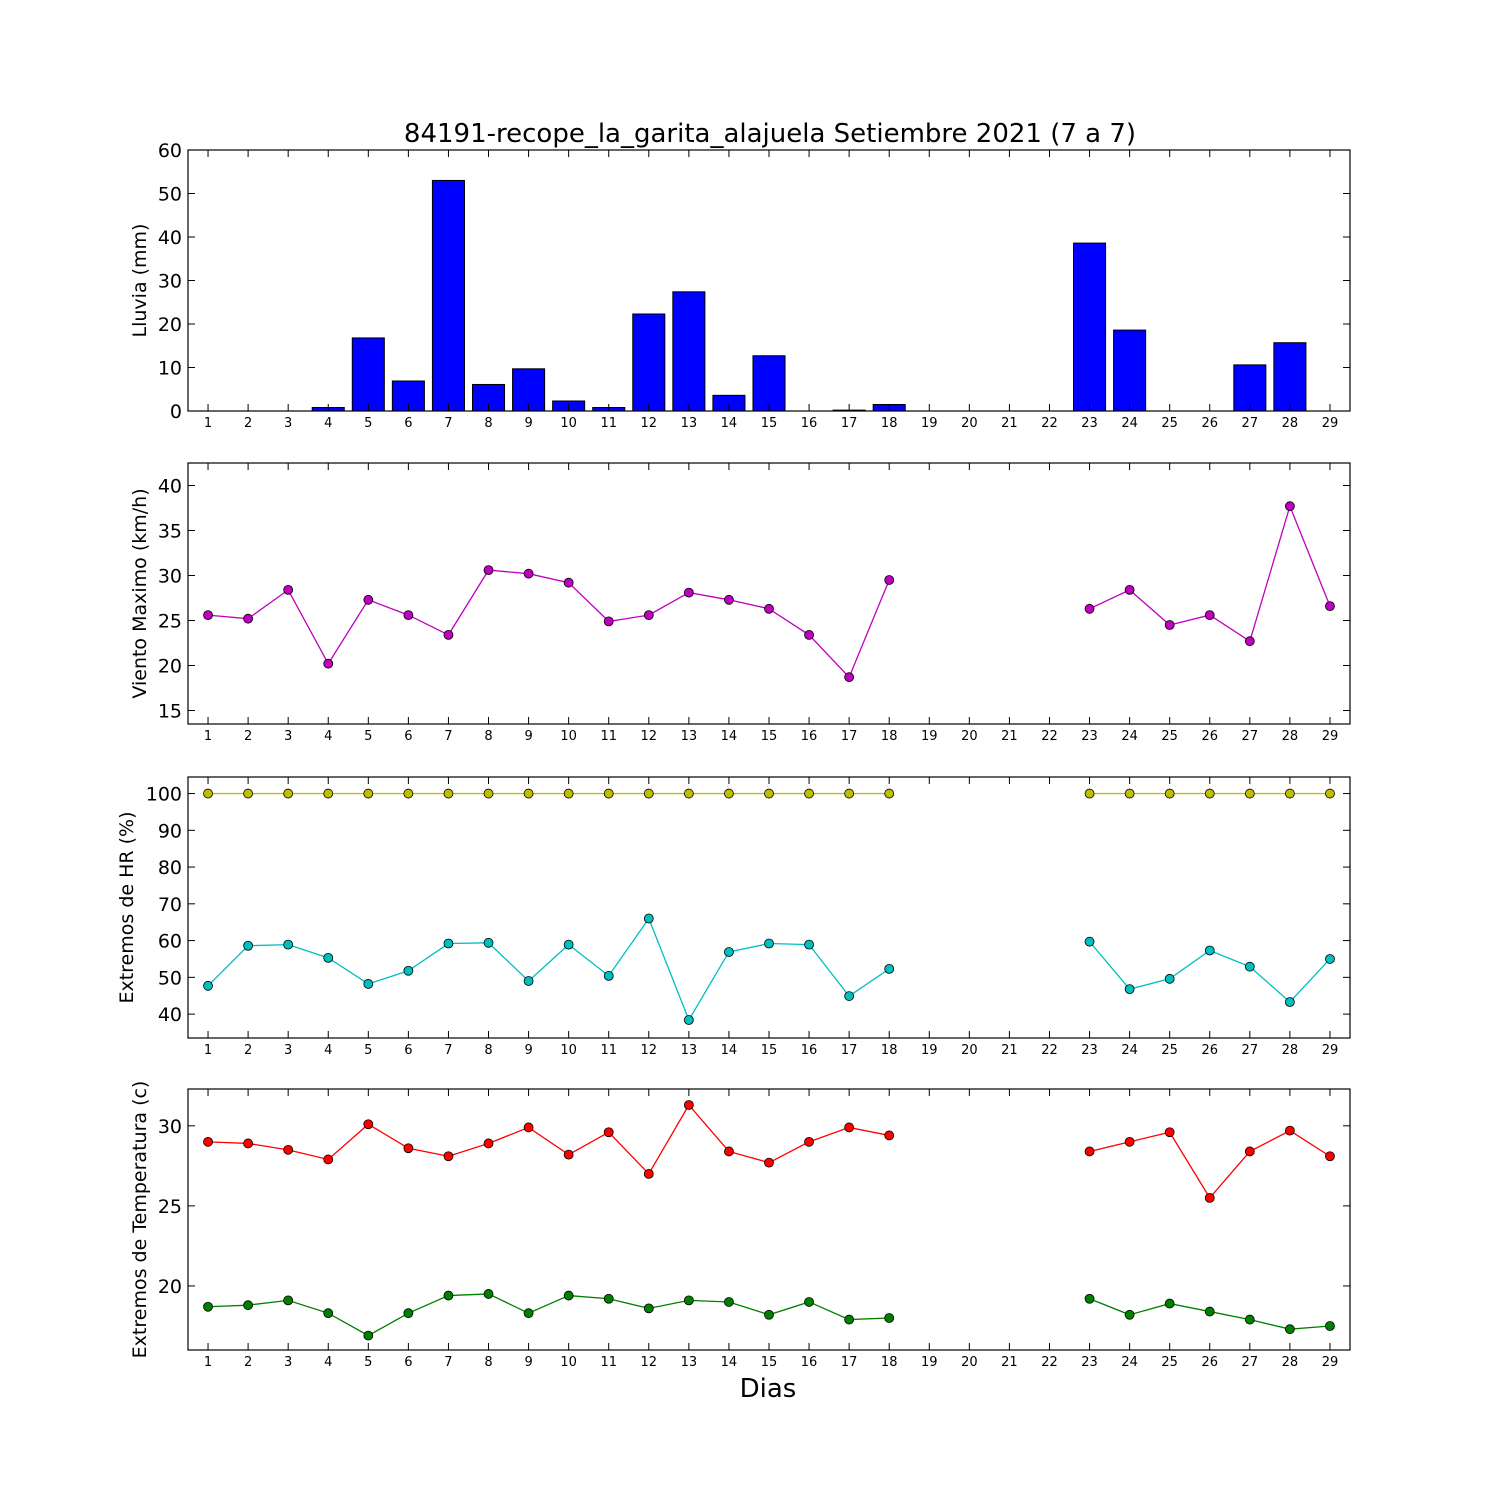  What do you see at coordinates (170, 905) in the screenshot?
I see `y-tick-label: 70` at bounding box center [170, 905].